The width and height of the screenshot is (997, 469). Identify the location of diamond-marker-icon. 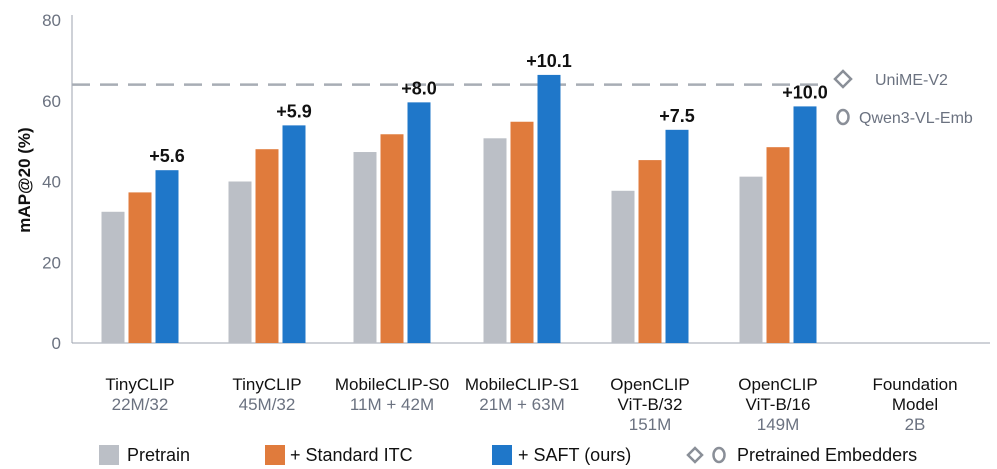
(843, 79).